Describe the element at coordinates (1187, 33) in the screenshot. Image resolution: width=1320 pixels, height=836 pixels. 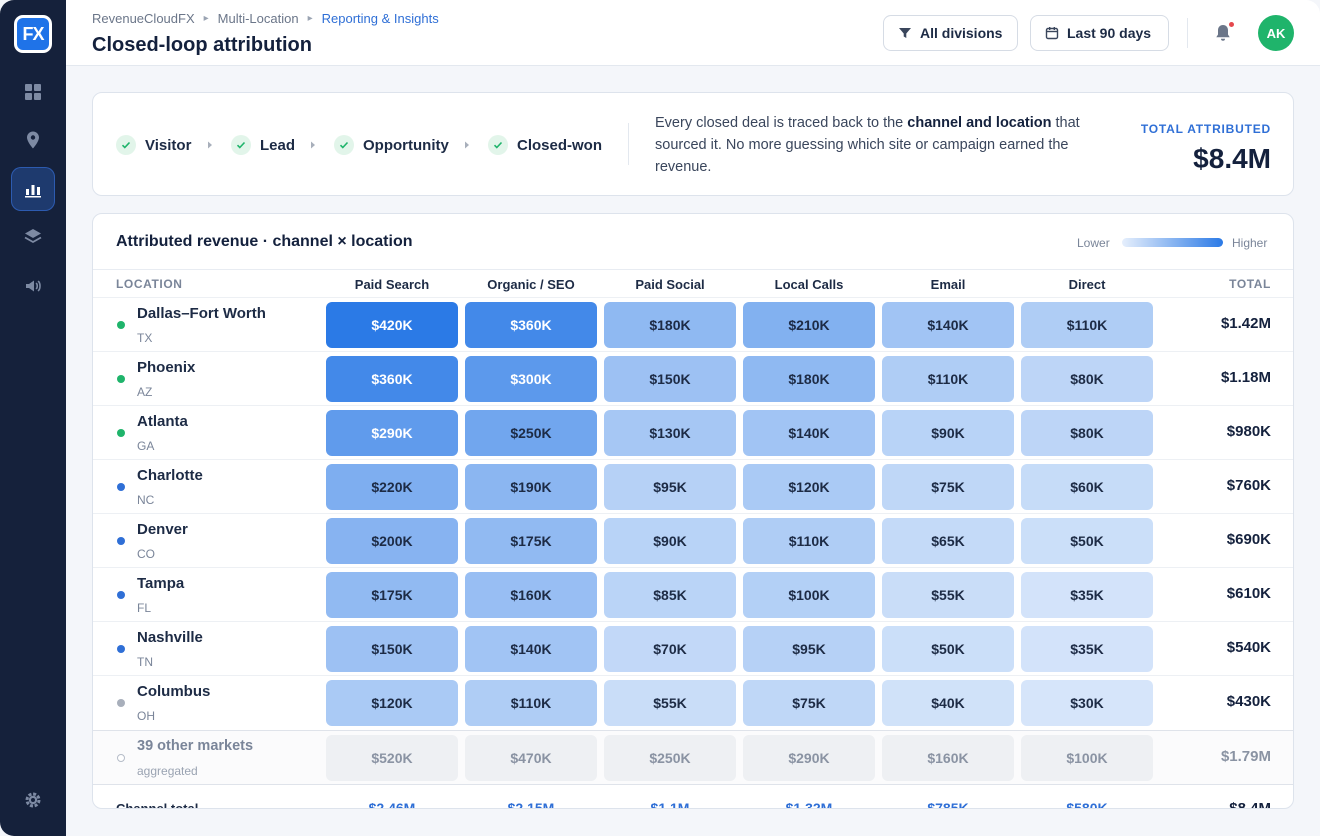
I see `divider` at that location.